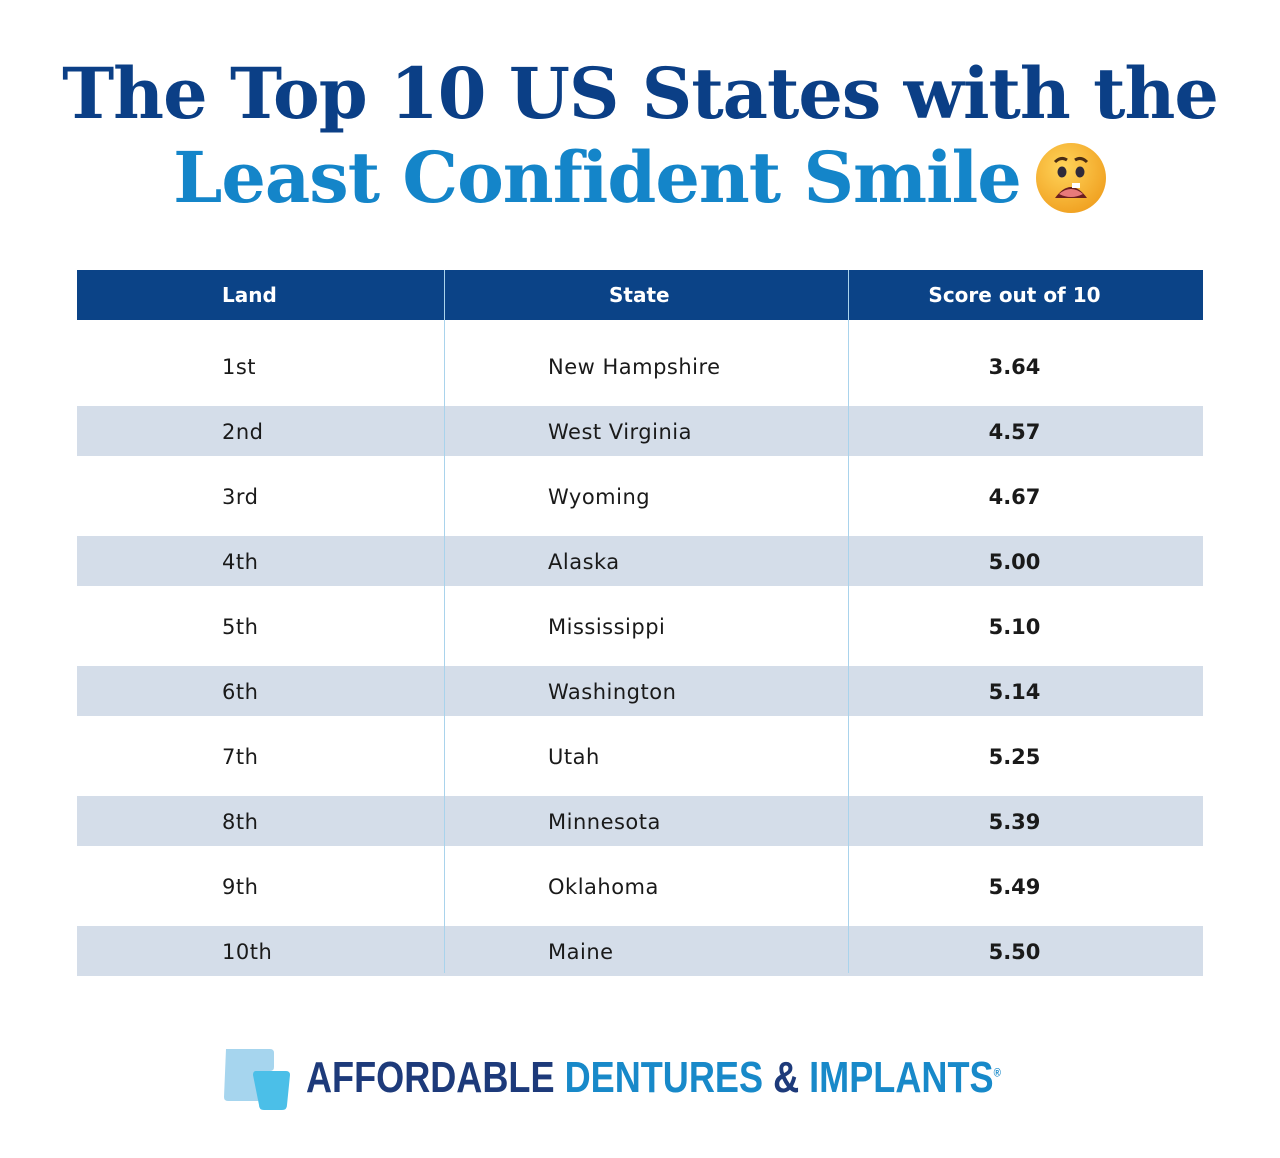 The image size is (1280, 1158). Describe the element at coordinates (574, 756) in the screenshot. I see `state-cell: Utah` at that location.